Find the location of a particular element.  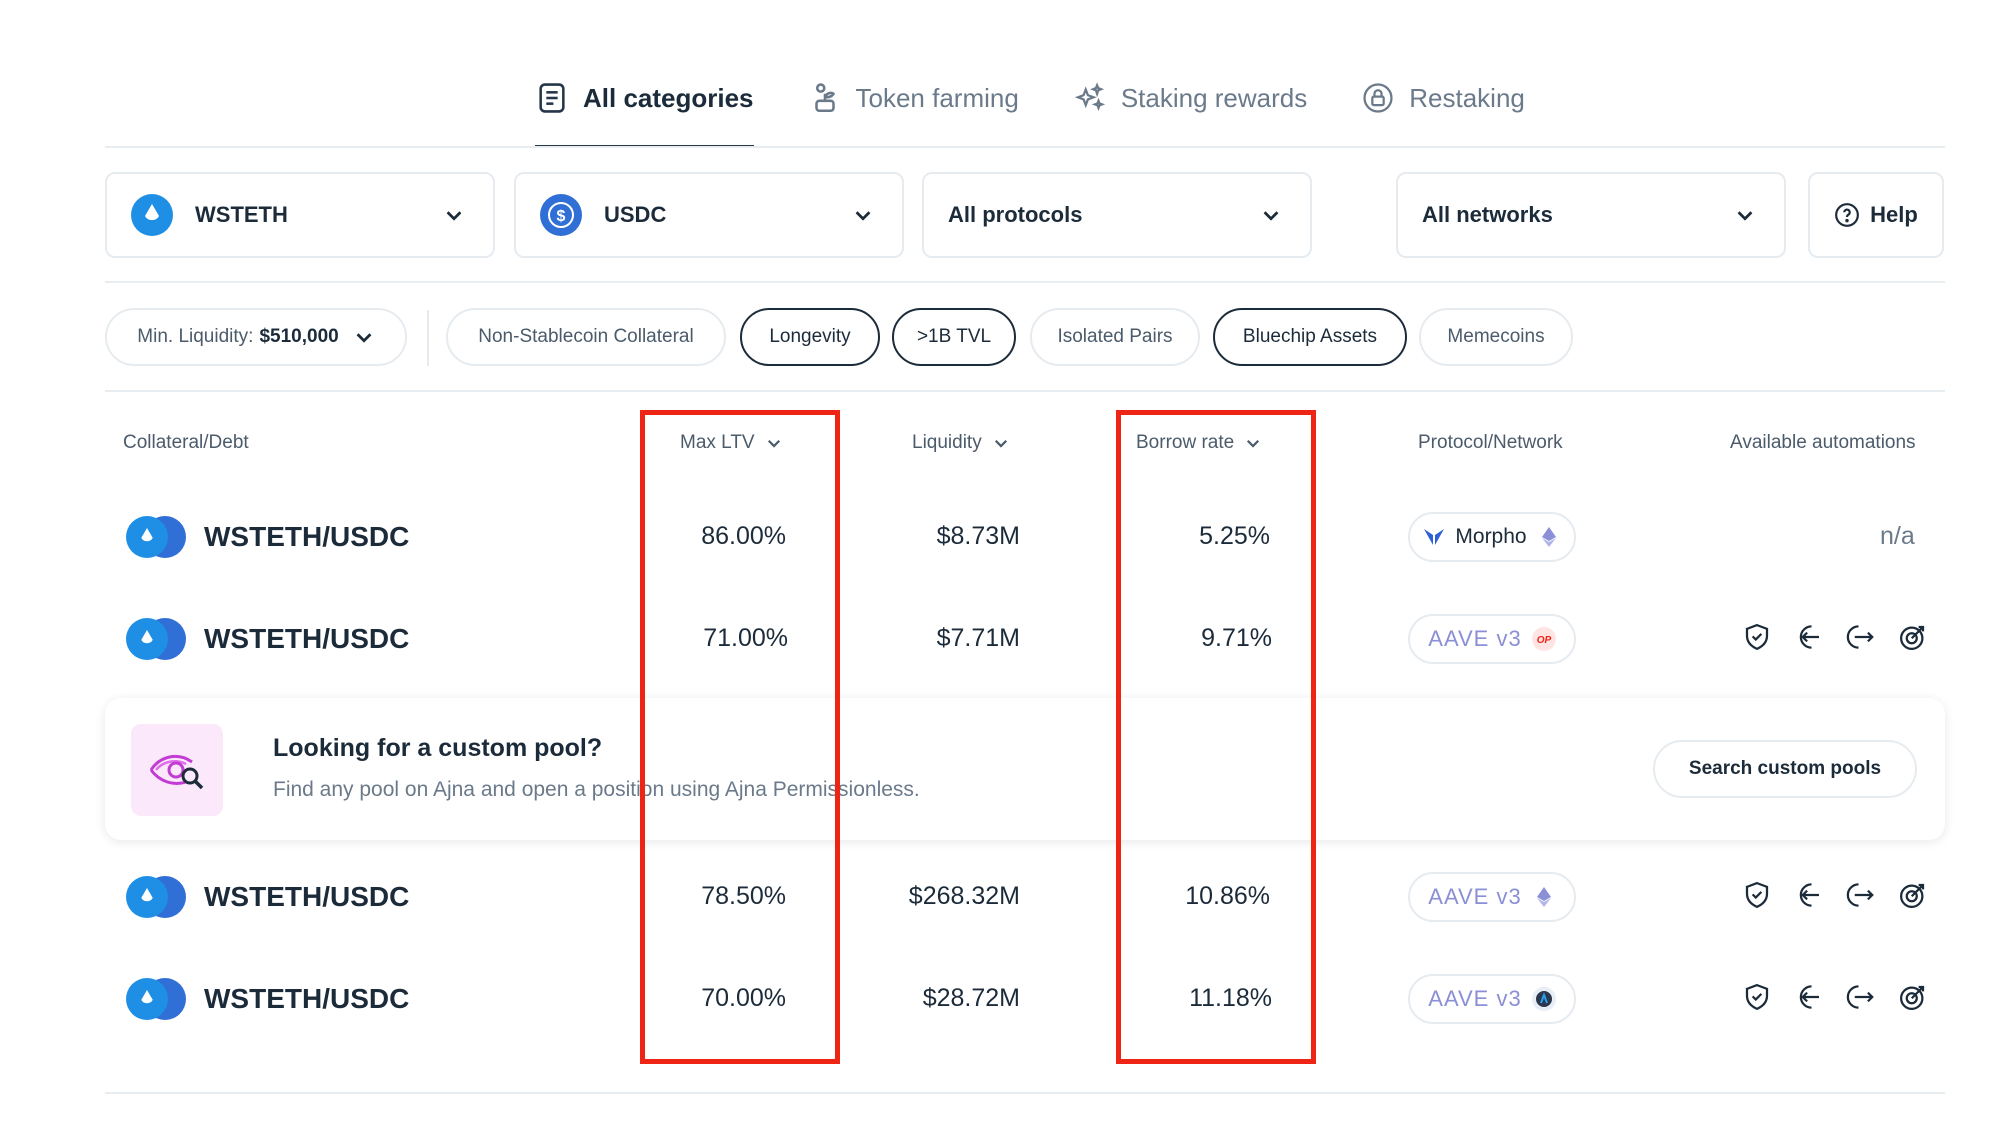

min-liquidity-value: $510,000 is located at coordinates (299, 336).